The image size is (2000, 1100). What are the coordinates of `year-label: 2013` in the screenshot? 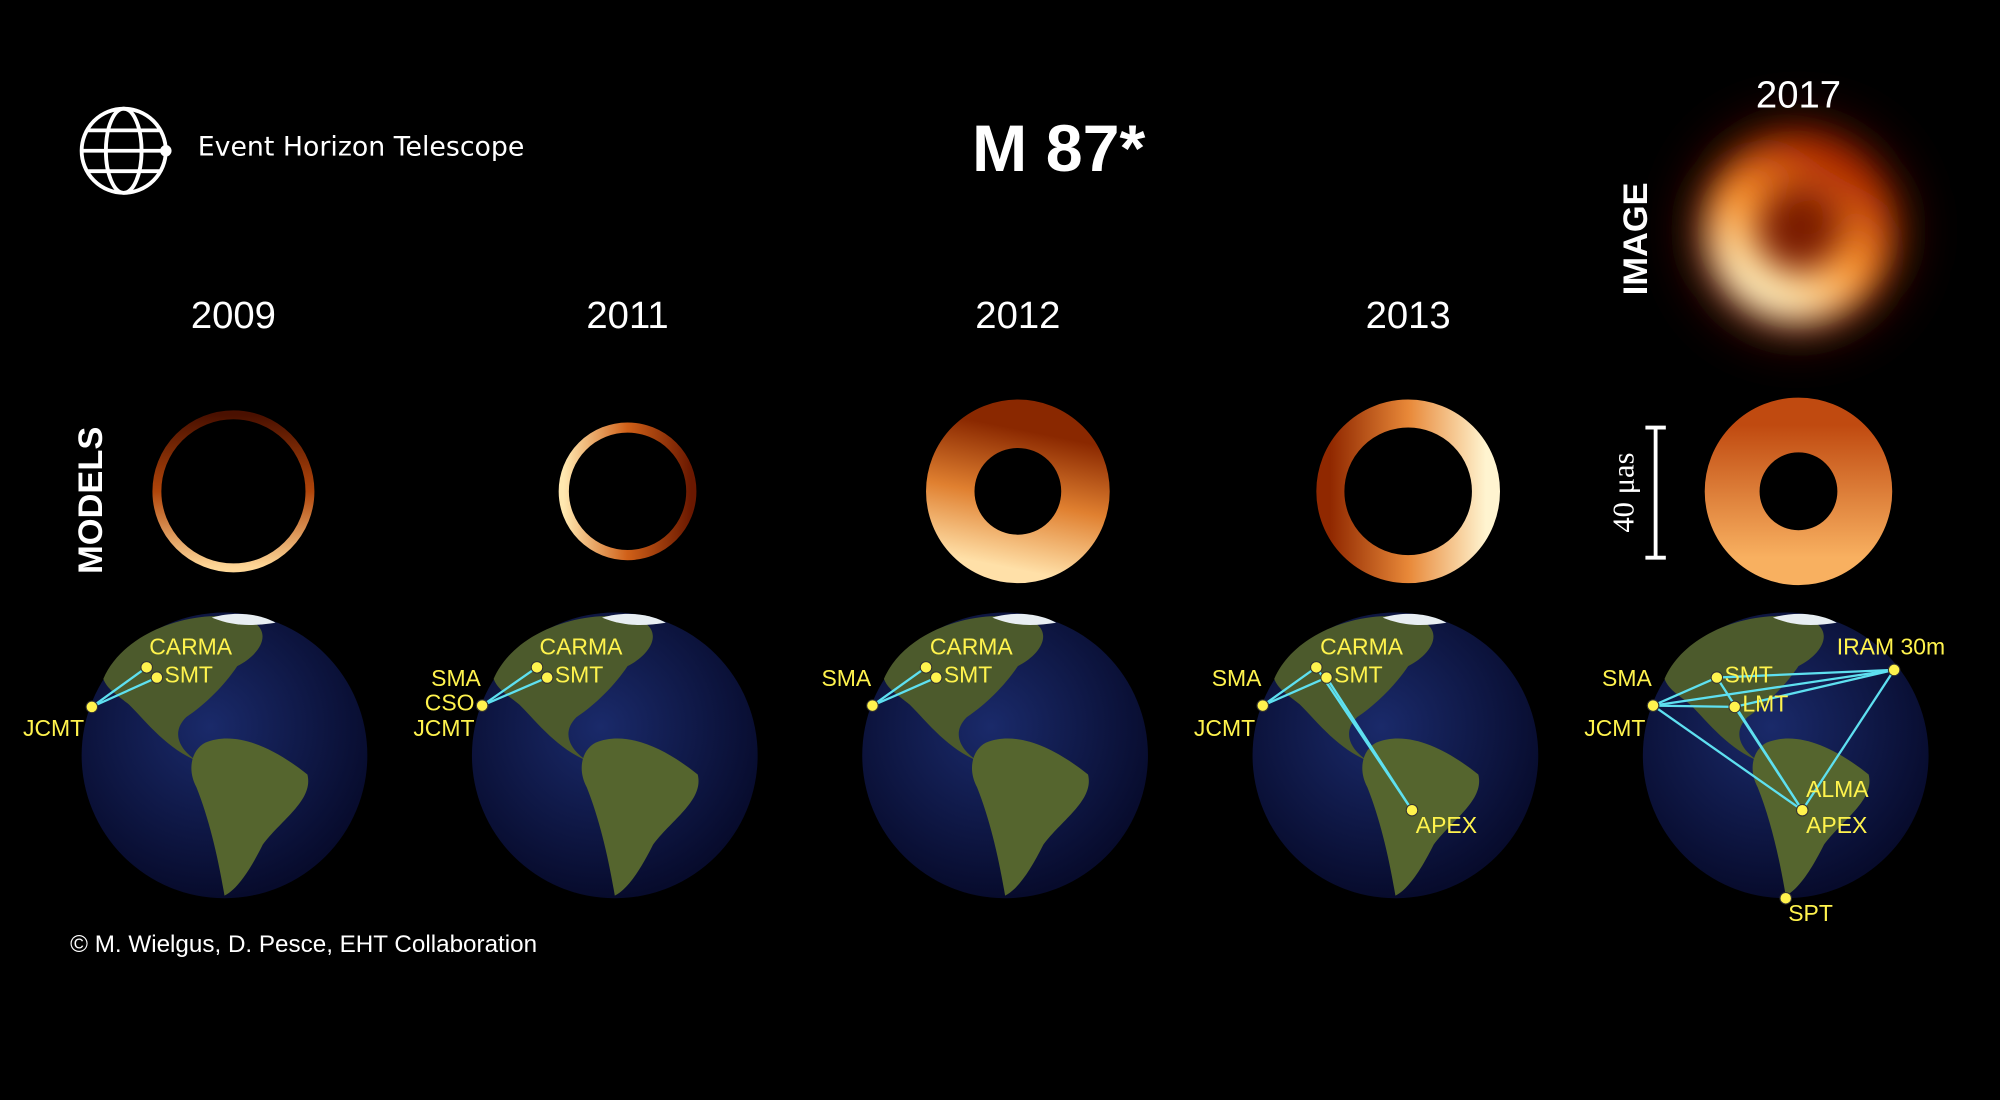 It's located at (1408, 315).